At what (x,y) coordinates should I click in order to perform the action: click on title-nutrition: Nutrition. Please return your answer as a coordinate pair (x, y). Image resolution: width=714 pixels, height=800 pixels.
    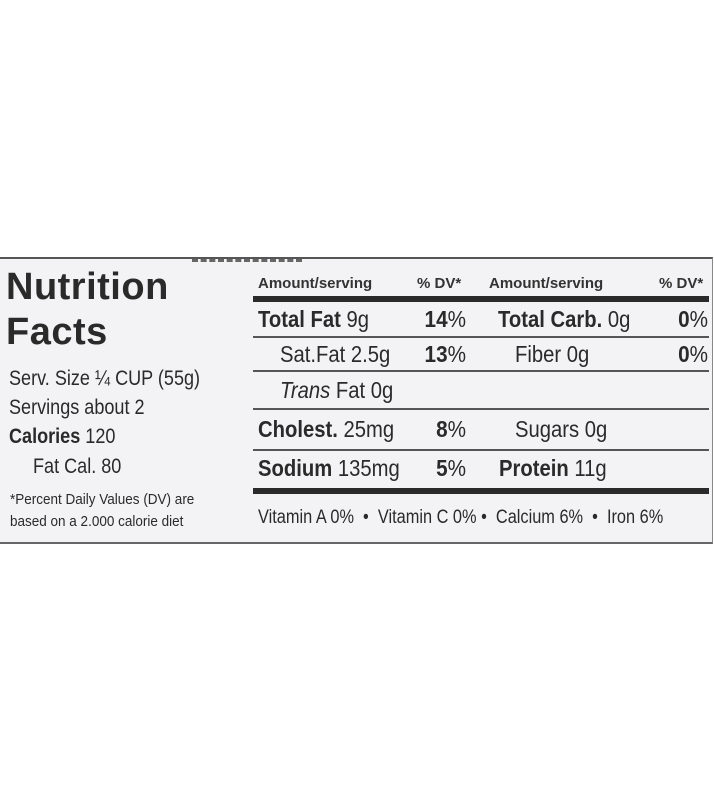
    Looking at the image, I should click on (87, 287).